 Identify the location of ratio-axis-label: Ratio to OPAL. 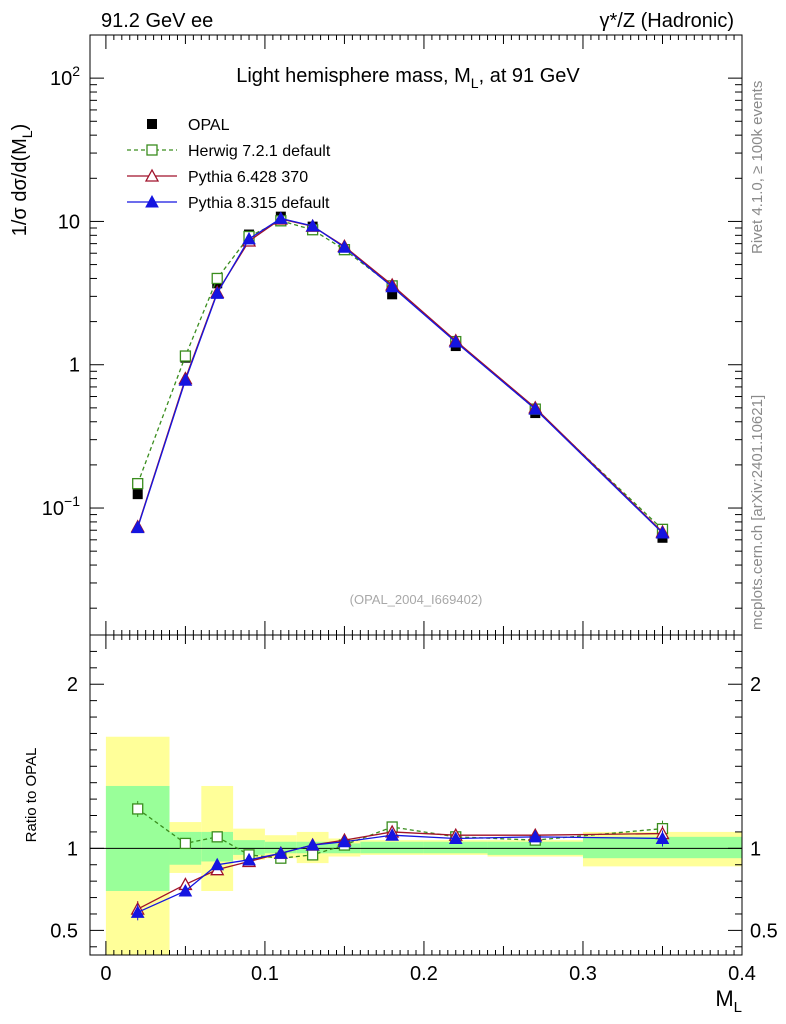
(31, 795).